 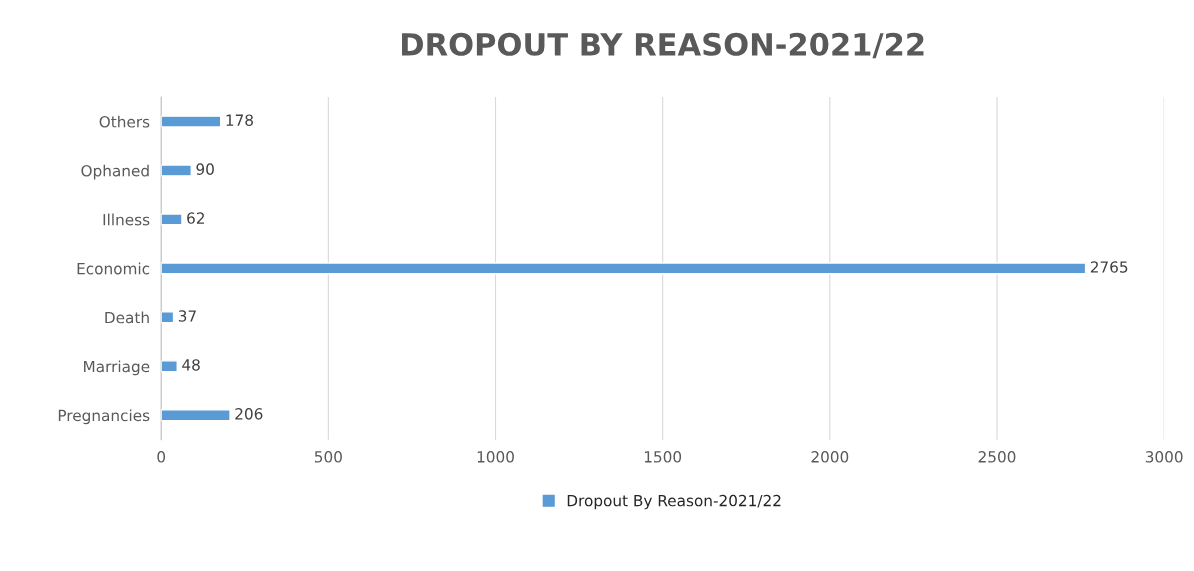 I want to click on x-tick-label: 500, so click(x=328, y=457).